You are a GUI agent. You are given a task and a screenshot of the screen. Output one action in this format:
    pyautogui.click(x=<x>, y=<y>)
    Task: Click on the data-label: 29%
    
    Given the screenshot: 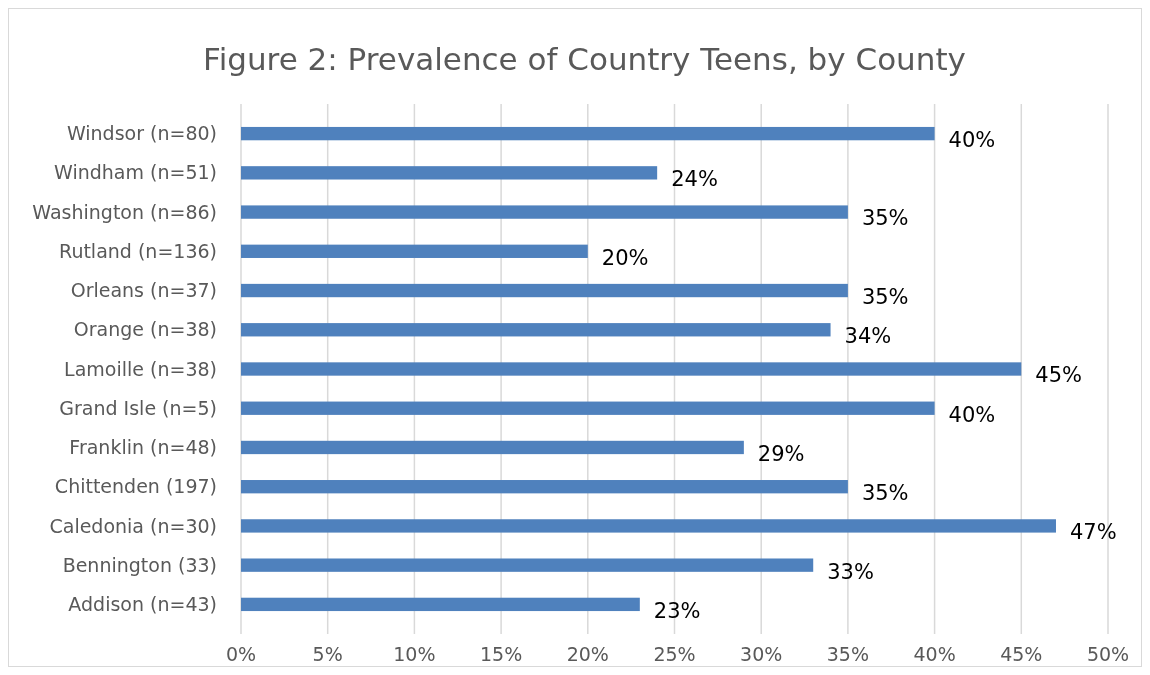 What is the action you would take?
    pyautogui.click(x=781, y=453)
    